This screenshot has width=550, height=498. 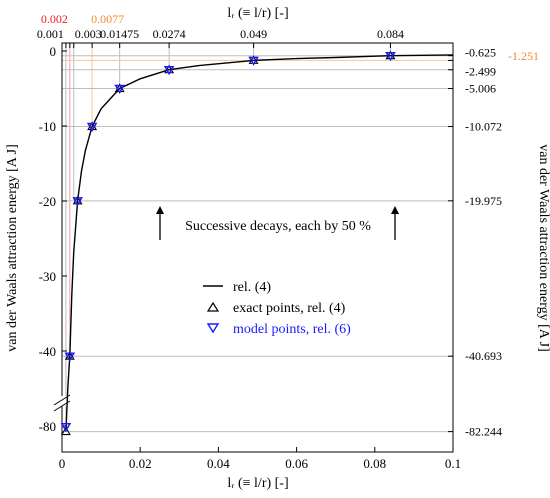 I want to click on annotation: Successive decays, each by 50 %, so click(x=277, y=223).